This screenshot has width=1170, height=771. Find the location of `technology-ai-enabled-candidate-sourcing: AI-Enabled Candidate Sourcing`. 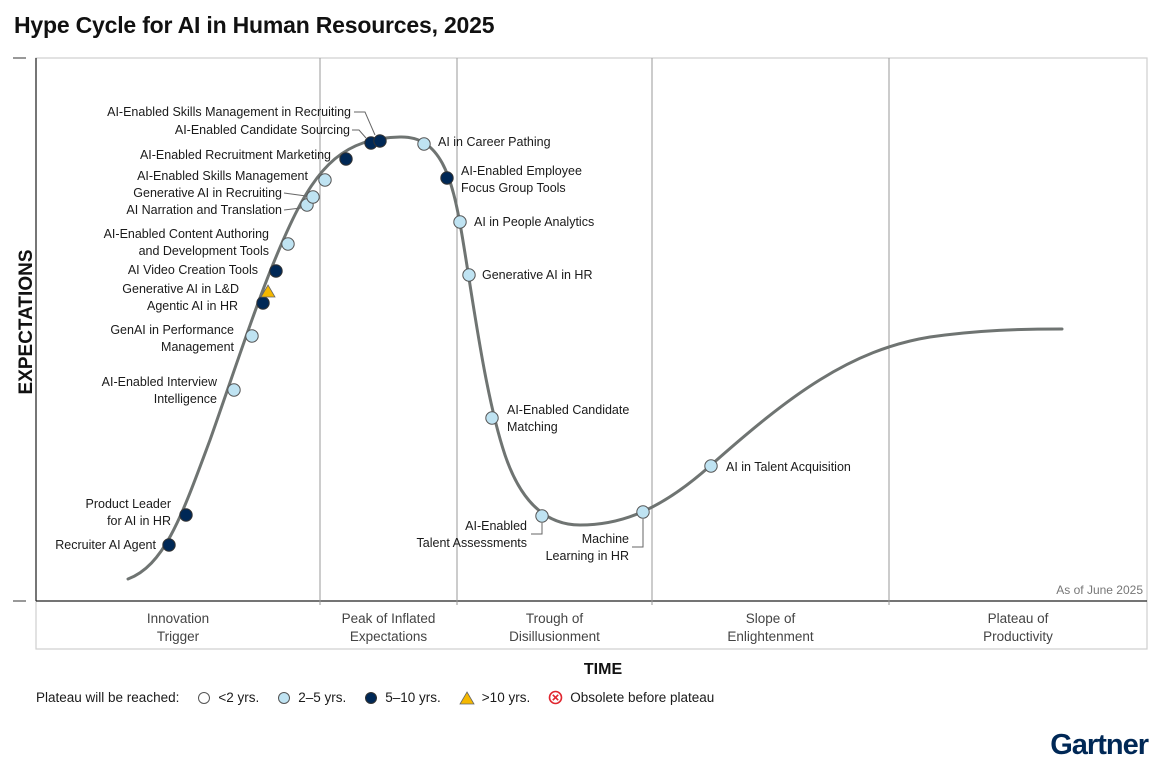

technology-ai-enabled-candidate-sourcing: AI-Enabled Candidate Sourcing is located at coordinates (276, 136).